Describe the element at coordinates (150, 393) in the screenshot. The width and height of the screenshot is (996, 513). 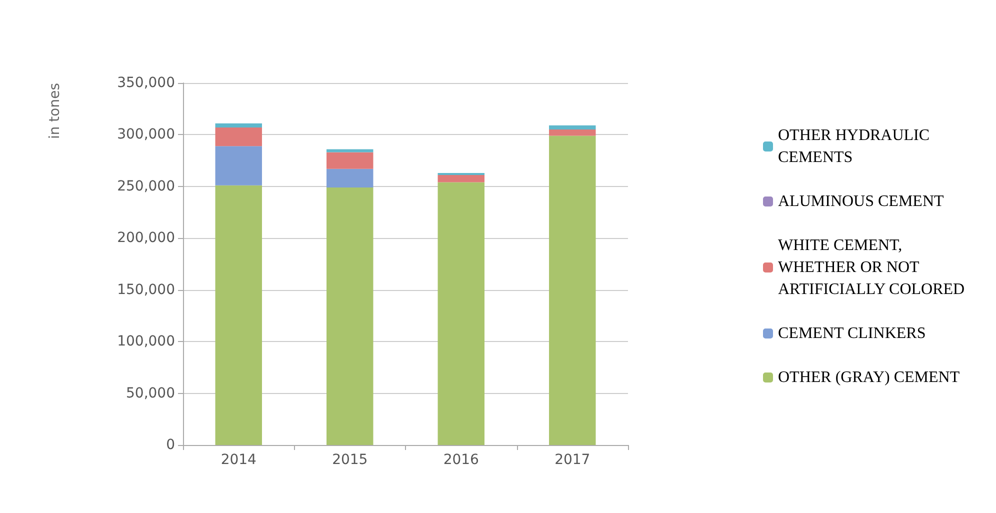
I see `y-tick-label: 50,000` at that location.